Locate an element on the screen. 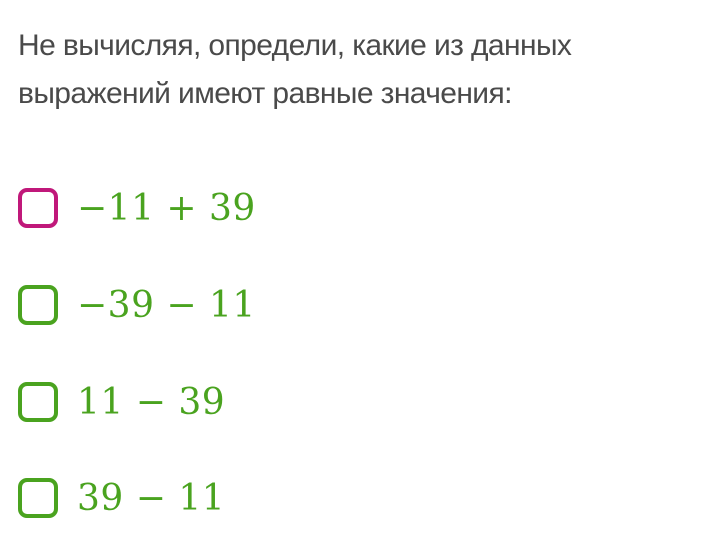 The image size is (706, 545). option-expression: 11 − 39 is located at coordinates (151, 402).